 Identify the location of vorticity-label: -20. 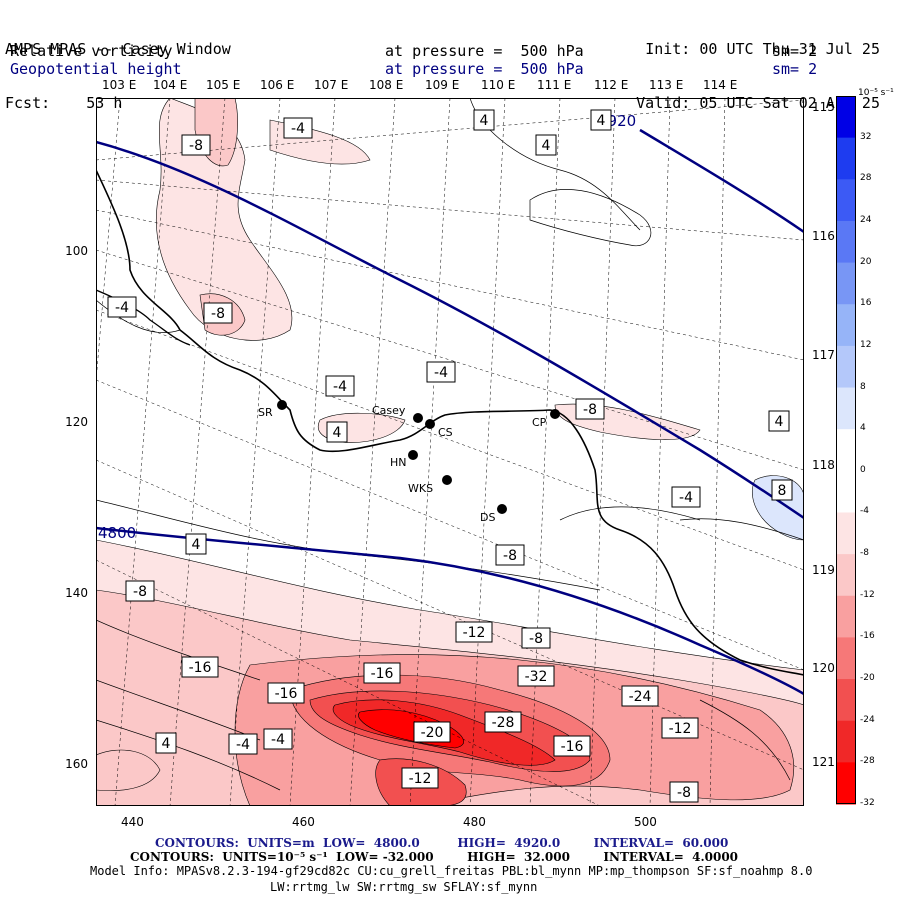
(432, 733).